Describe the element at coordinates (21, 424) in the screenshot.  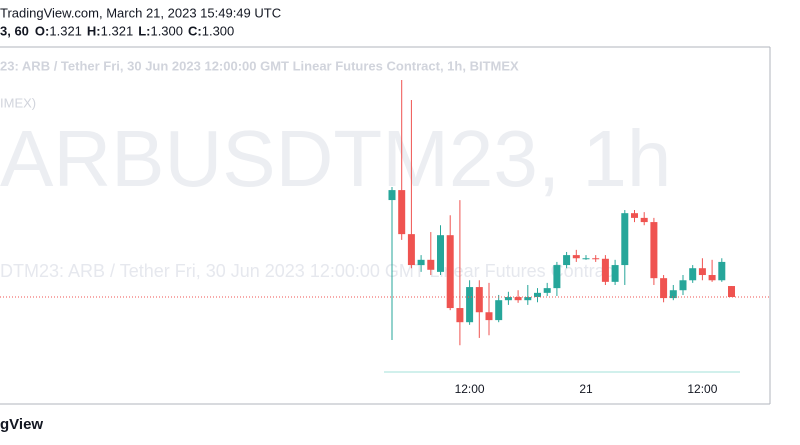
I see `logo: gView` at that location.